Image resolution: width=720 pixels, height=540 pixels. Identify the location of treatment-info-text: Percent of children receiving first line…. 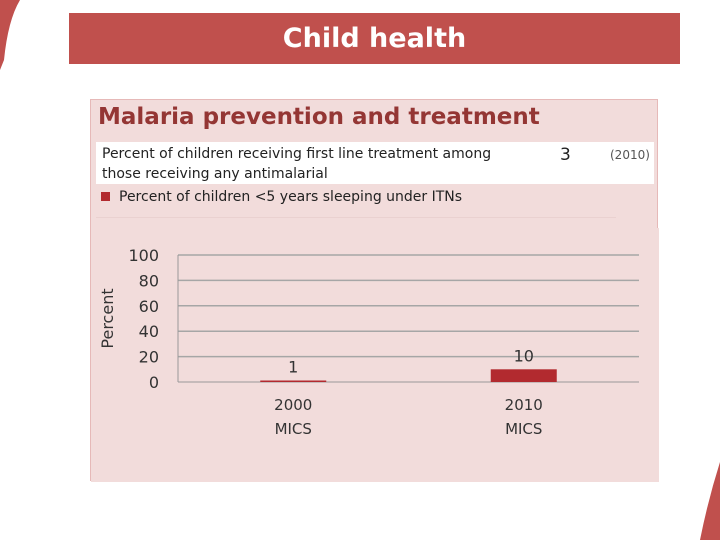
(317, 164).